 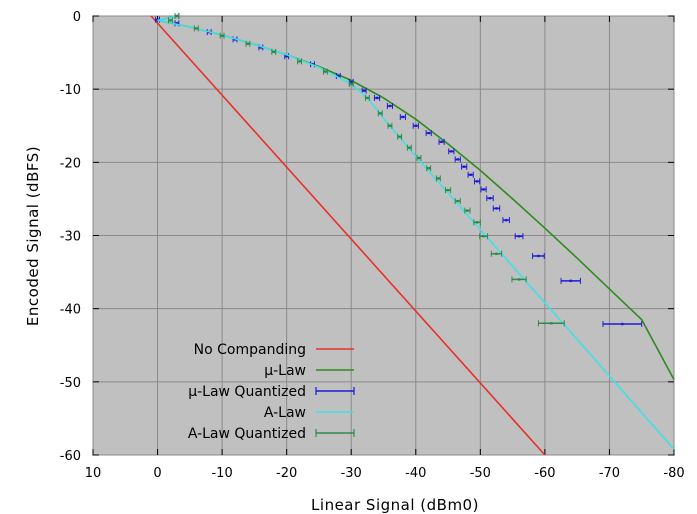 What do you see at coordinates (221, 473) in the screenshot?
I see `x-tick-label: -10` at bounding box center [221, 473].